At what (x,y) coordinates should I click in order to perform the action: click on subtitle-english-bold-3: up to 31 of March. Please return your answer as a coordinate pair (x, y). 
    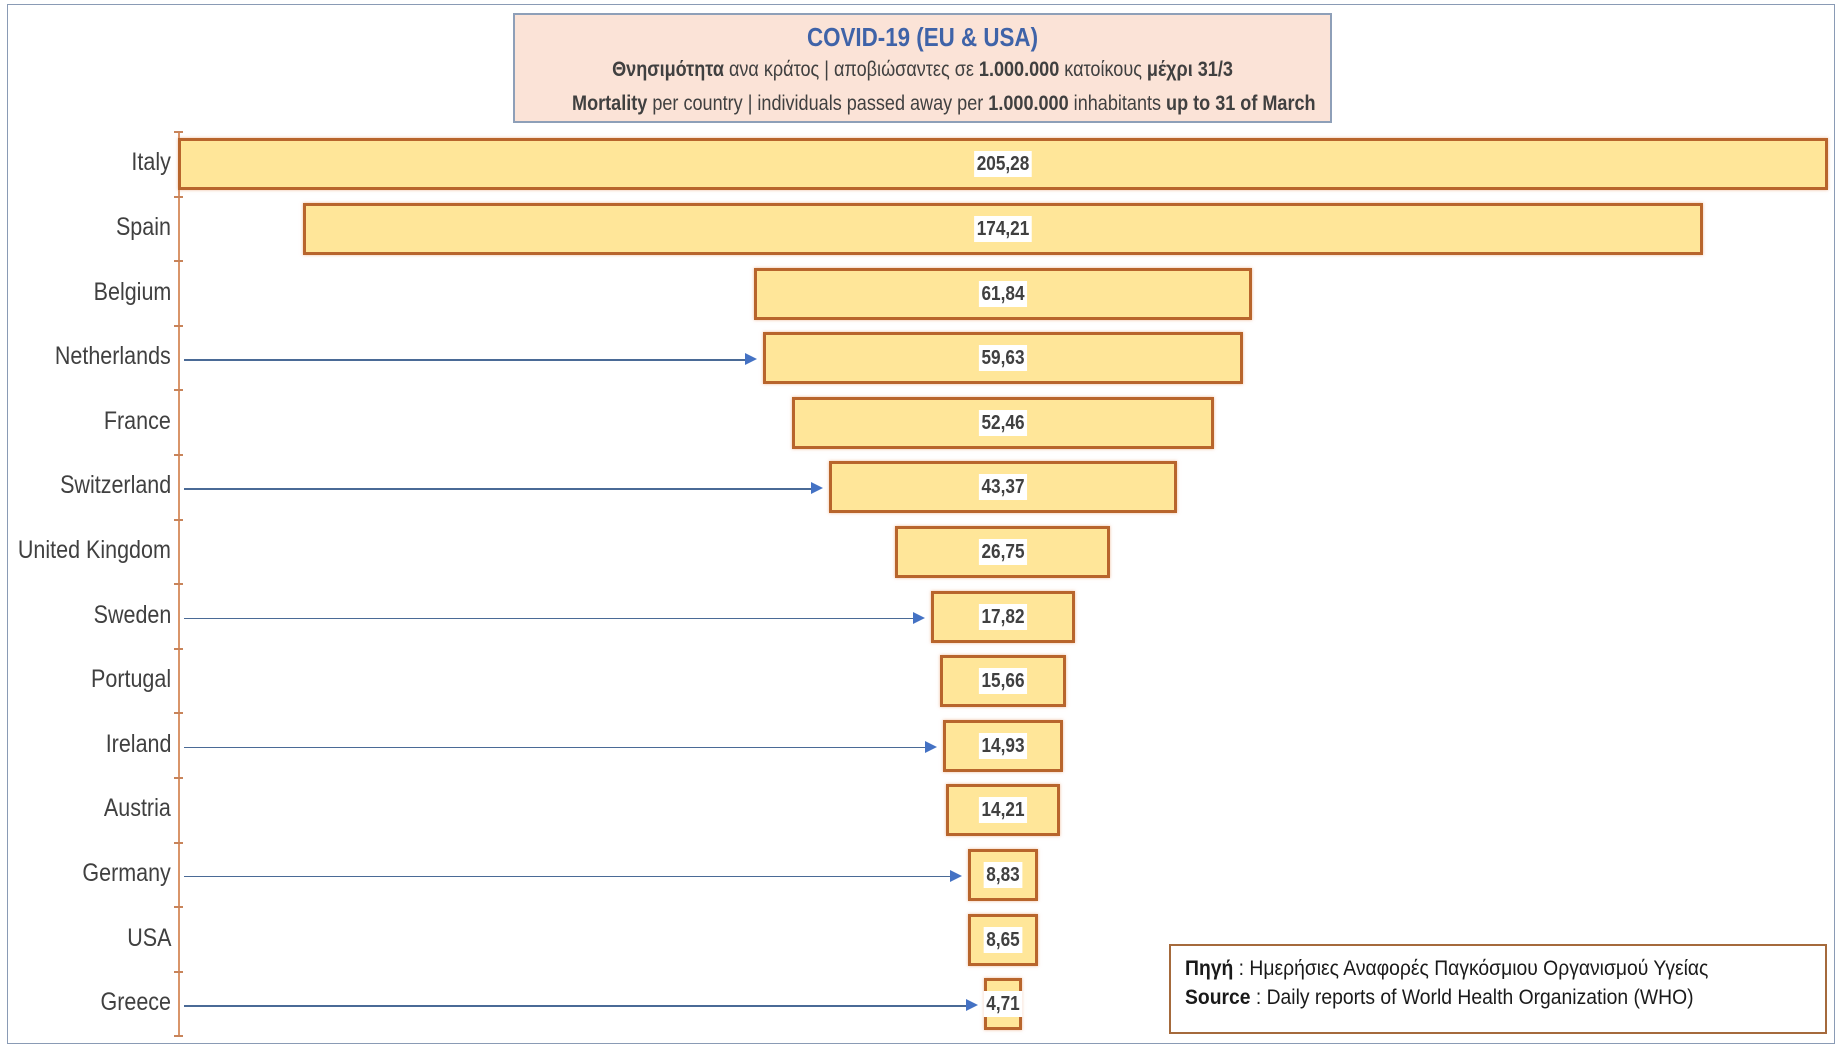
    Looking at the image, I should click on (1241, 103).